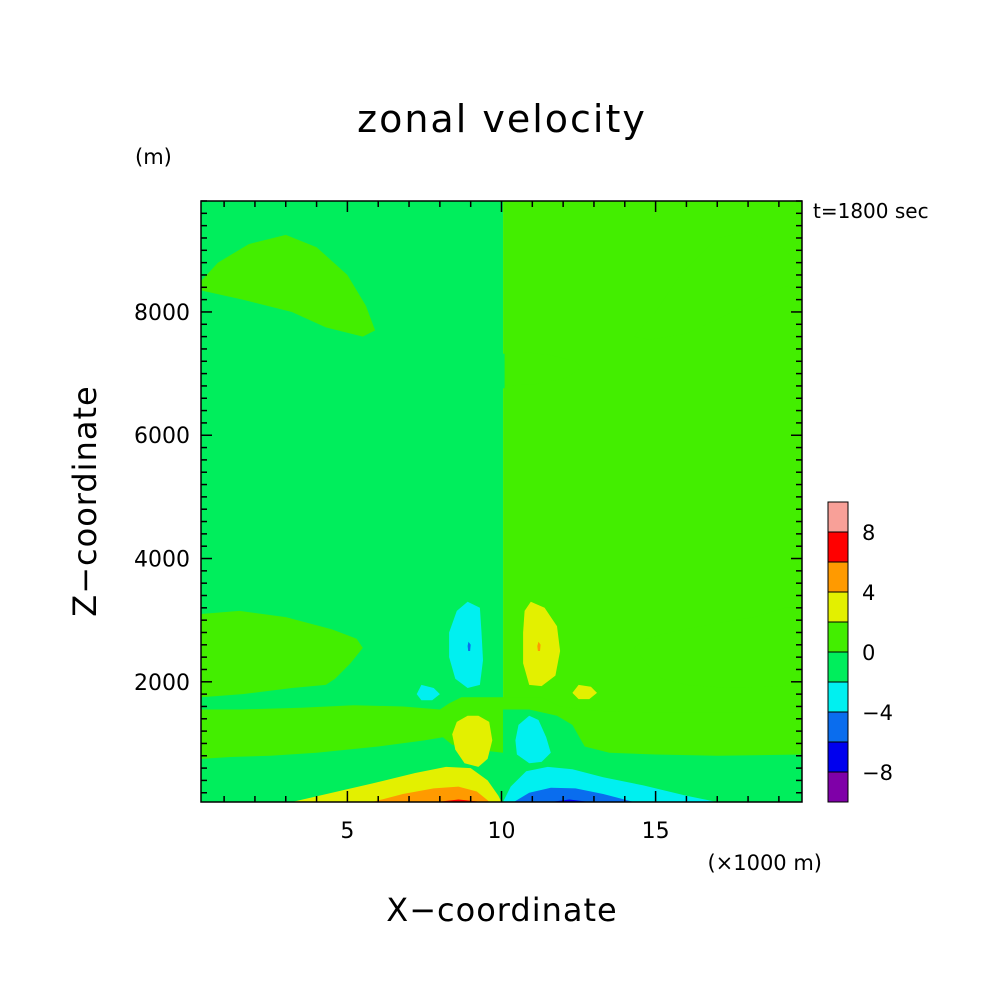 The image size is (1004, 1004). I want to click on colorbar-label: −8, so click(877, 773).